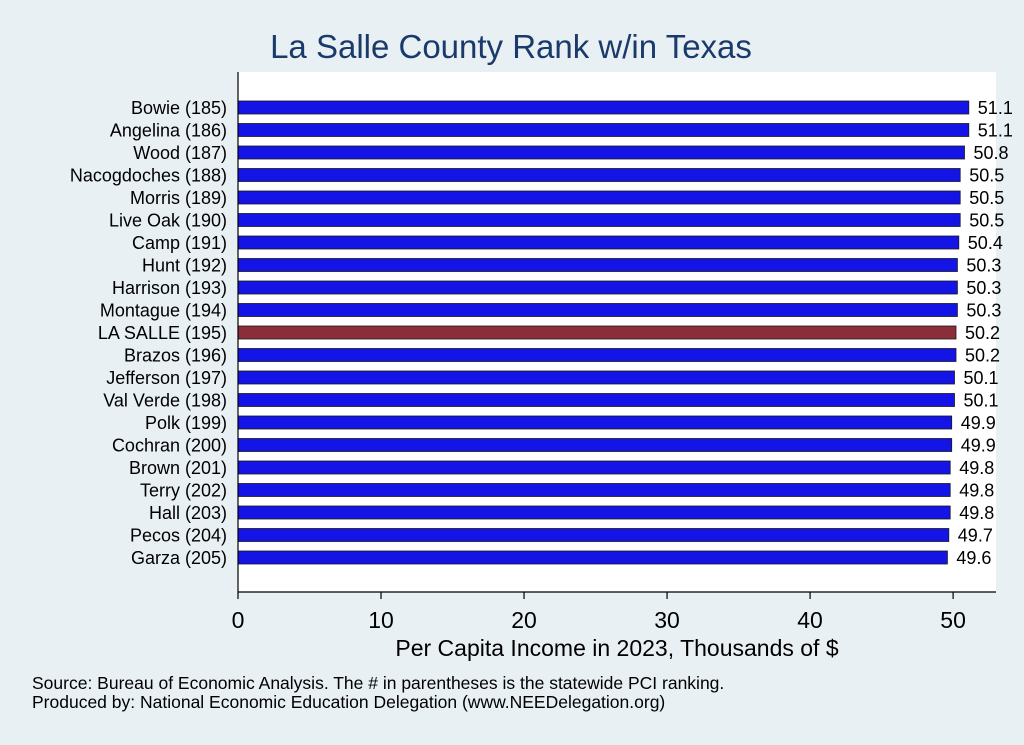  Describe the element at coordinates (179, 558) in the screenshot. I see `category-label: Garza (205)` at that location.